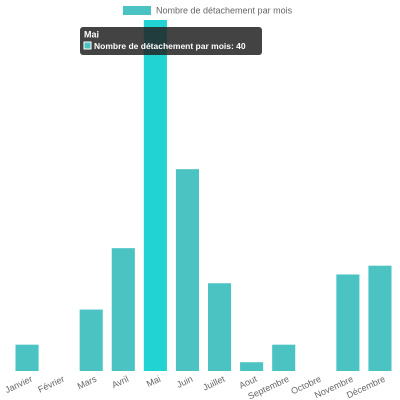 The height and width of the screenshot is (400, 400). Describe the element at coordinates (214, 383) in the screenshot. I see `x-tick-label: Juillet` at that location.